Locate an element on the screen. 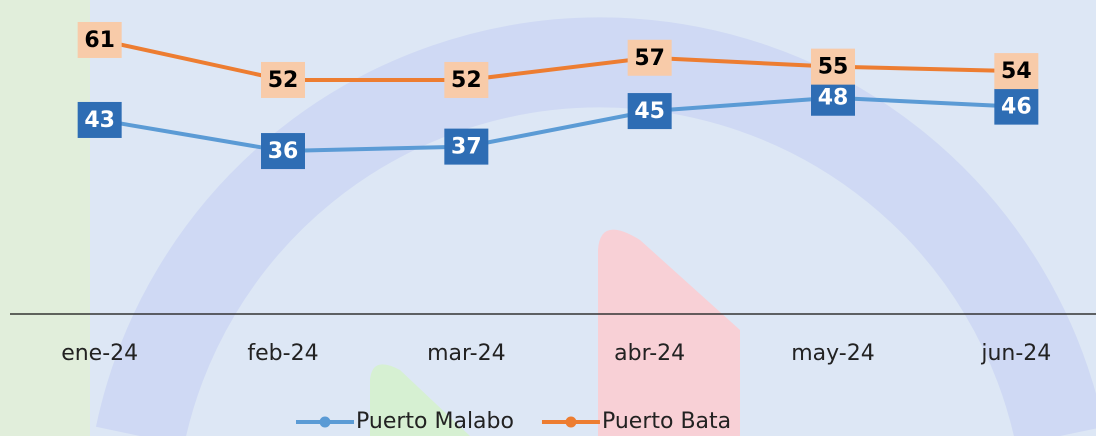 The image size is (1096, 436). data-label: 45 is located at coordinates (649, 111).